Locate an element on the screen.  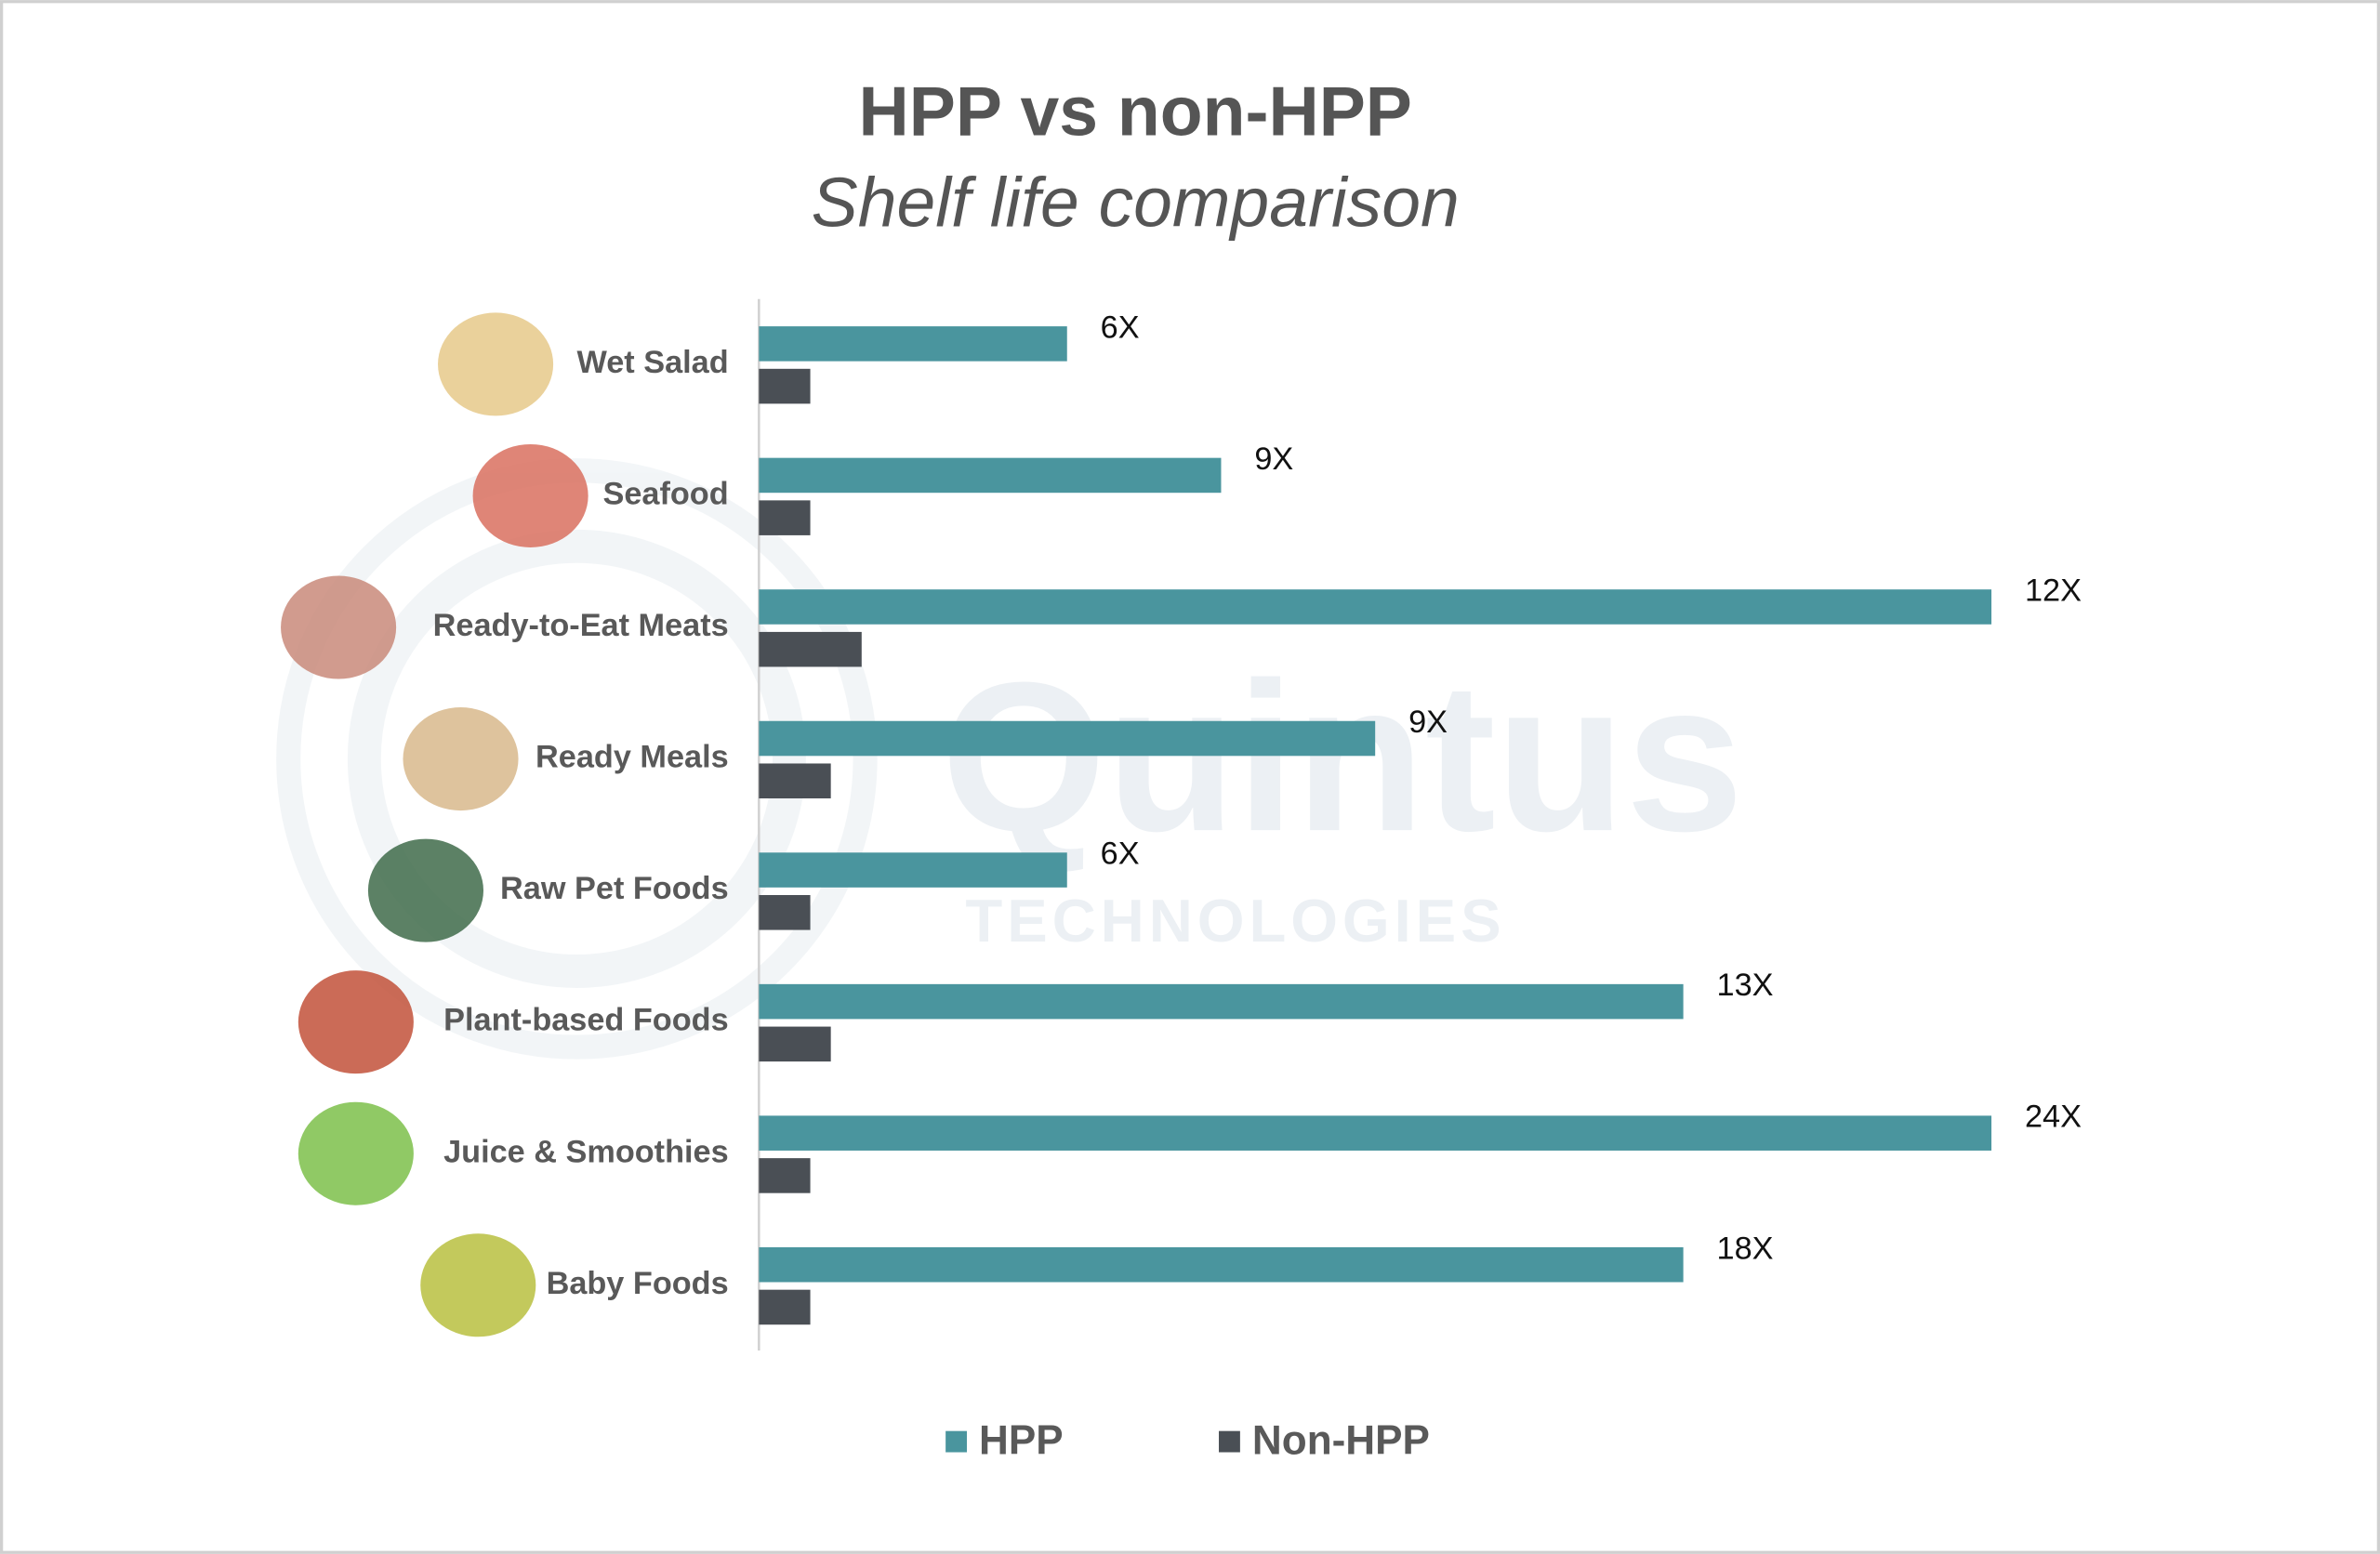
category-label: Baby Foods is located at coordinates (638, 1283).